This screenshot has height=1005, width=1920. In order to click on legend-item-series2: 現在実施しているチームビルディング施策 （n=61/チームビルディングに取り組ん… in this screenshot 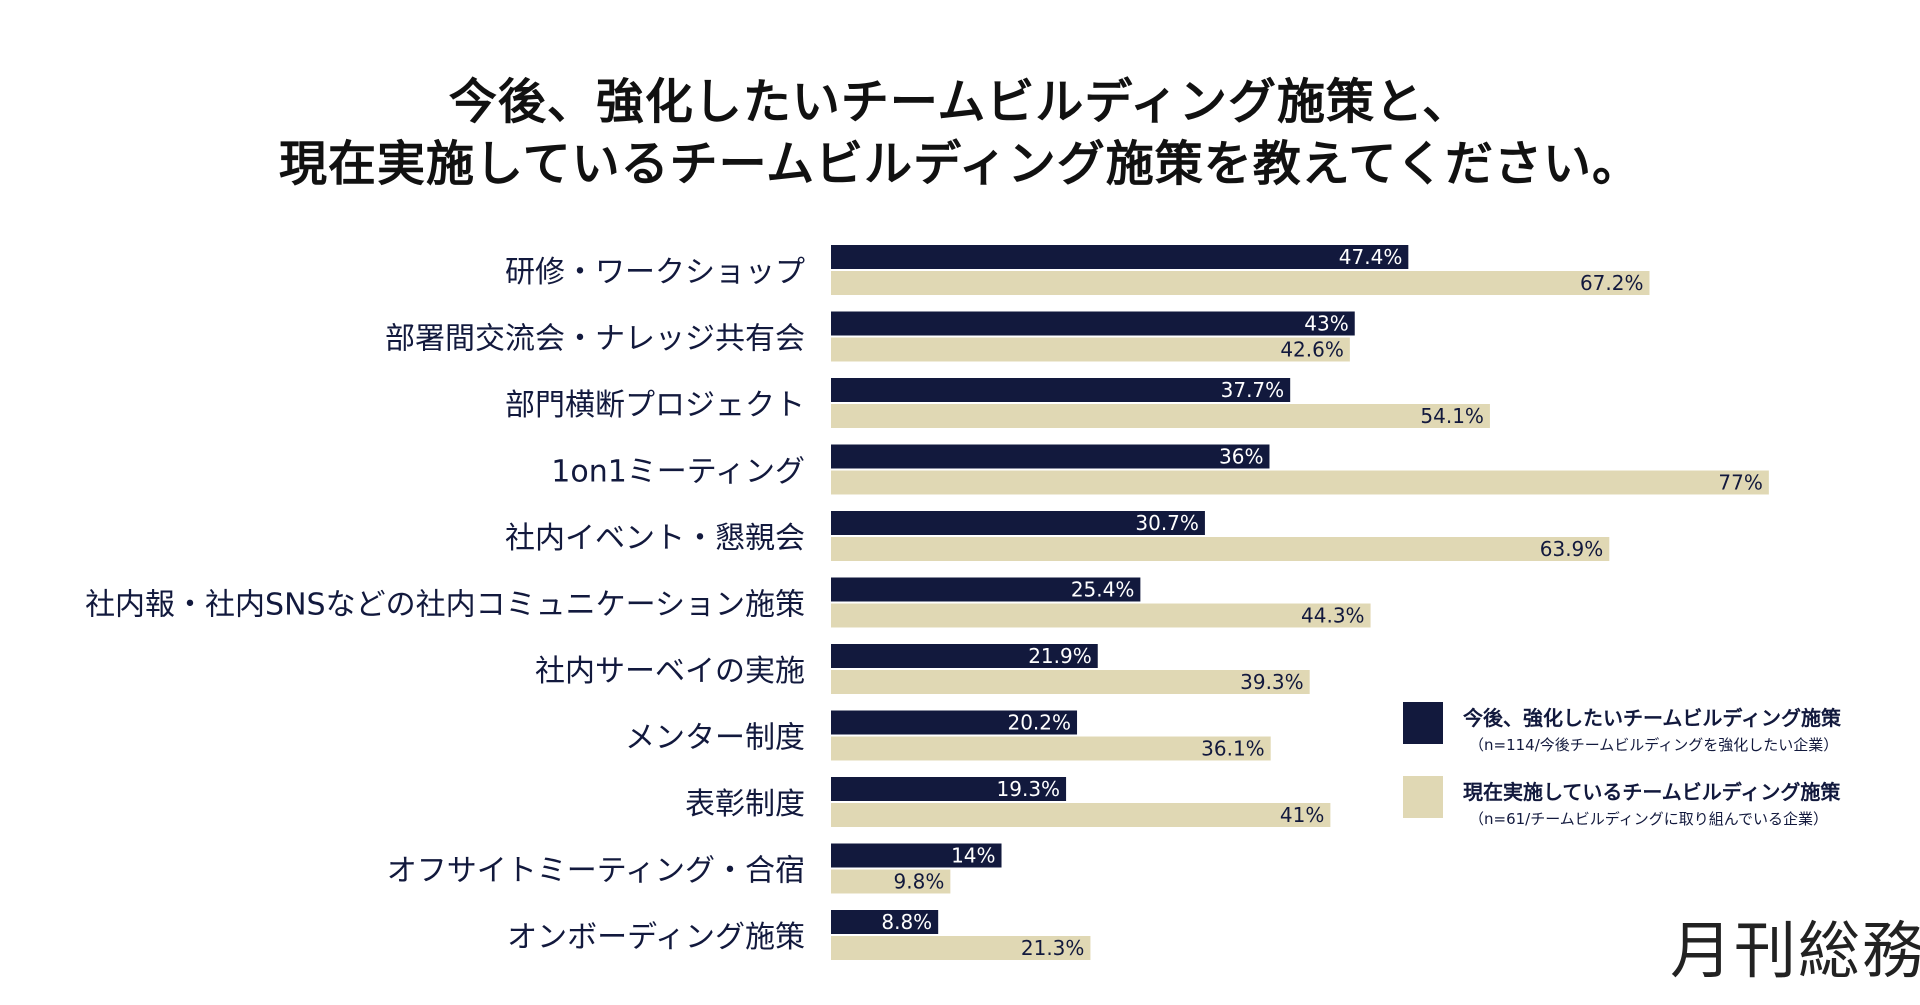, I will do `click(1653, 806)`.